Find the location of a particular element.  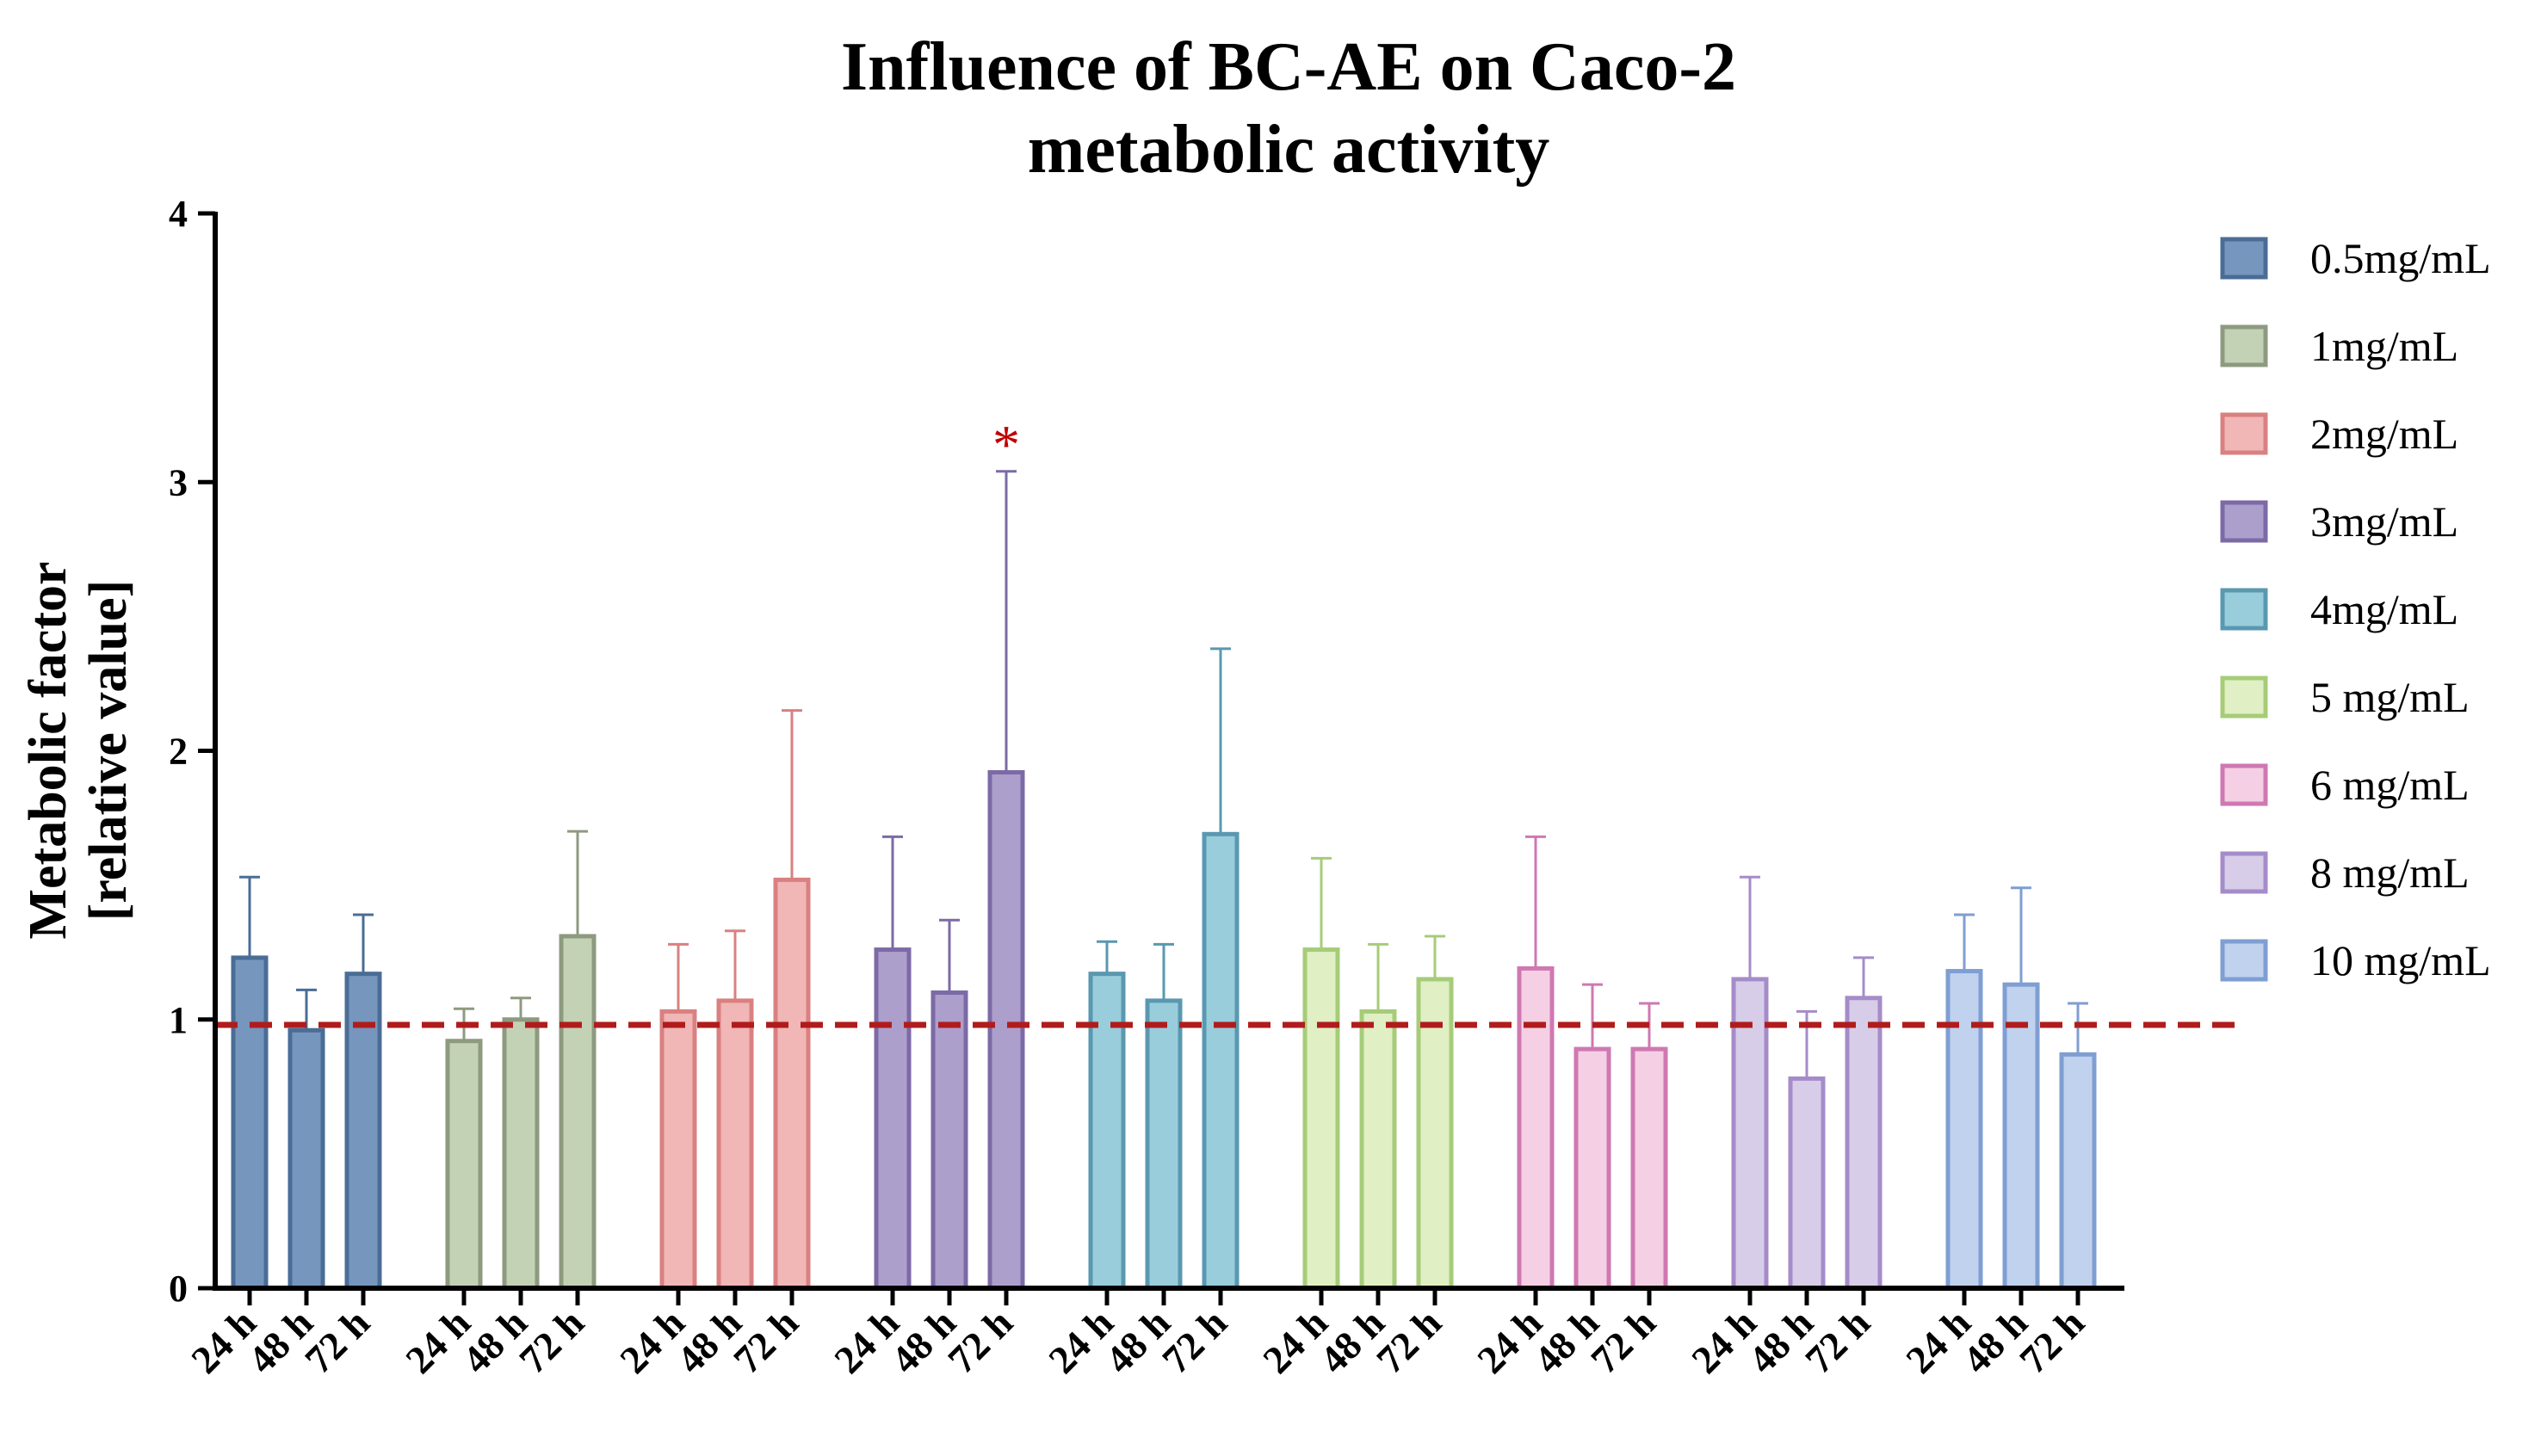

y-axis-label: Metabolic factor [relative value] is located at coordinates (78, 751).